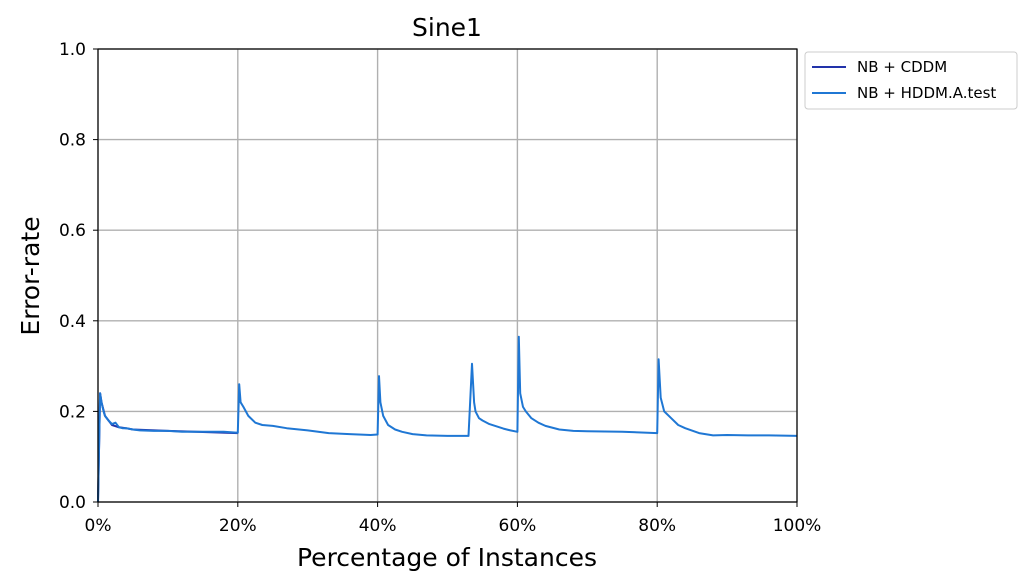 The image size is (1034, 588). I want to click on x-tick-label: 0%, so click(98, 526).